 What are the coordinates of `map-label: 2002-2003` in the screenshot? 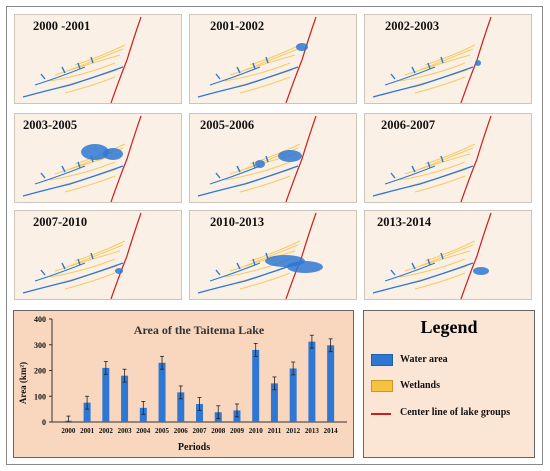 It's located at (412, 26).